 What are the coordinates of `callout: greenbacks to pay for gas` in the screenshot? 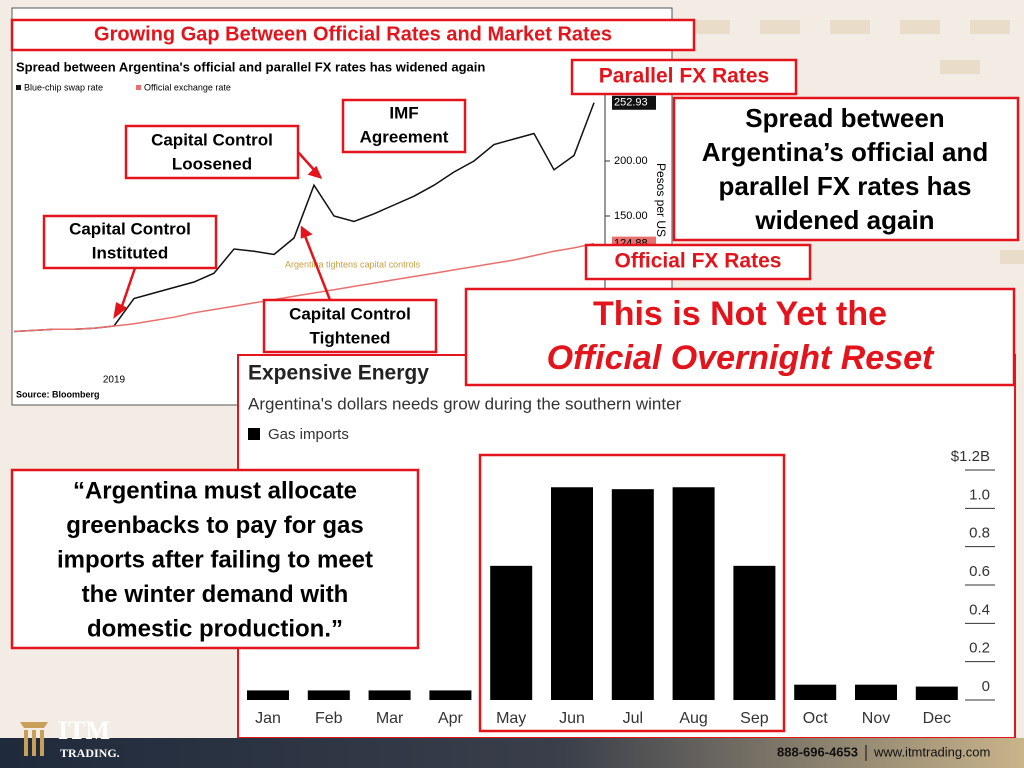 It's located at (214, 525).